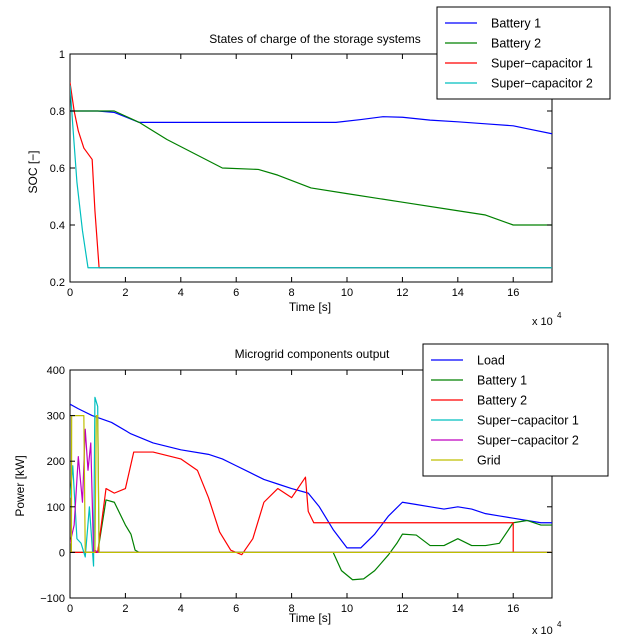 The width and height of the screenshot is (624, 642). What do you see at coordinates (347, 609) in the screenshot?
I see `power-x-tick-label: 10` at bounding box center [347, 609].